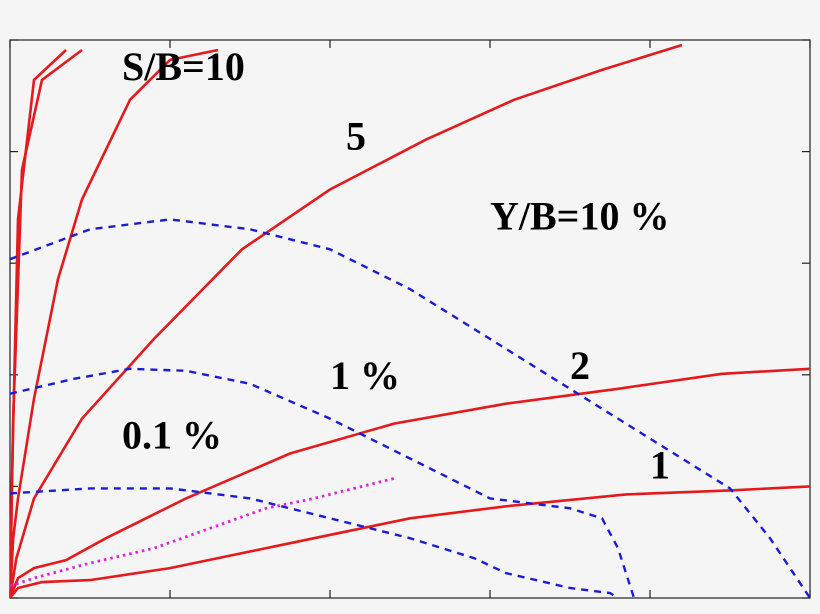 The width and height of the screenshot is (820, 614). I want to click on curve-label-3: 1 %, so click(365, 375).